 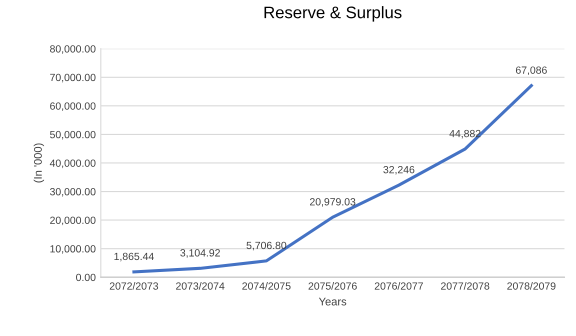 I want to click on y-tick-label: 80,000.00, so click(x=73, y=49).